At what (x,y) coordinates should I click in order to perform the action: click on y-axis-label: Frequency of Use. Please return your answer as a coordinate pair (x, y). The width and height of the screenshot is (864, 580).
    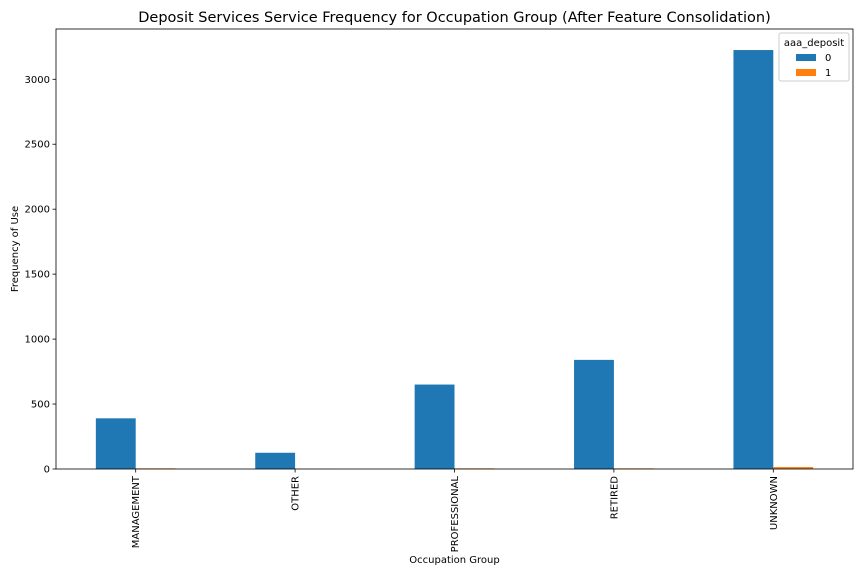
    Looking at the image, I should click on (15, 249).